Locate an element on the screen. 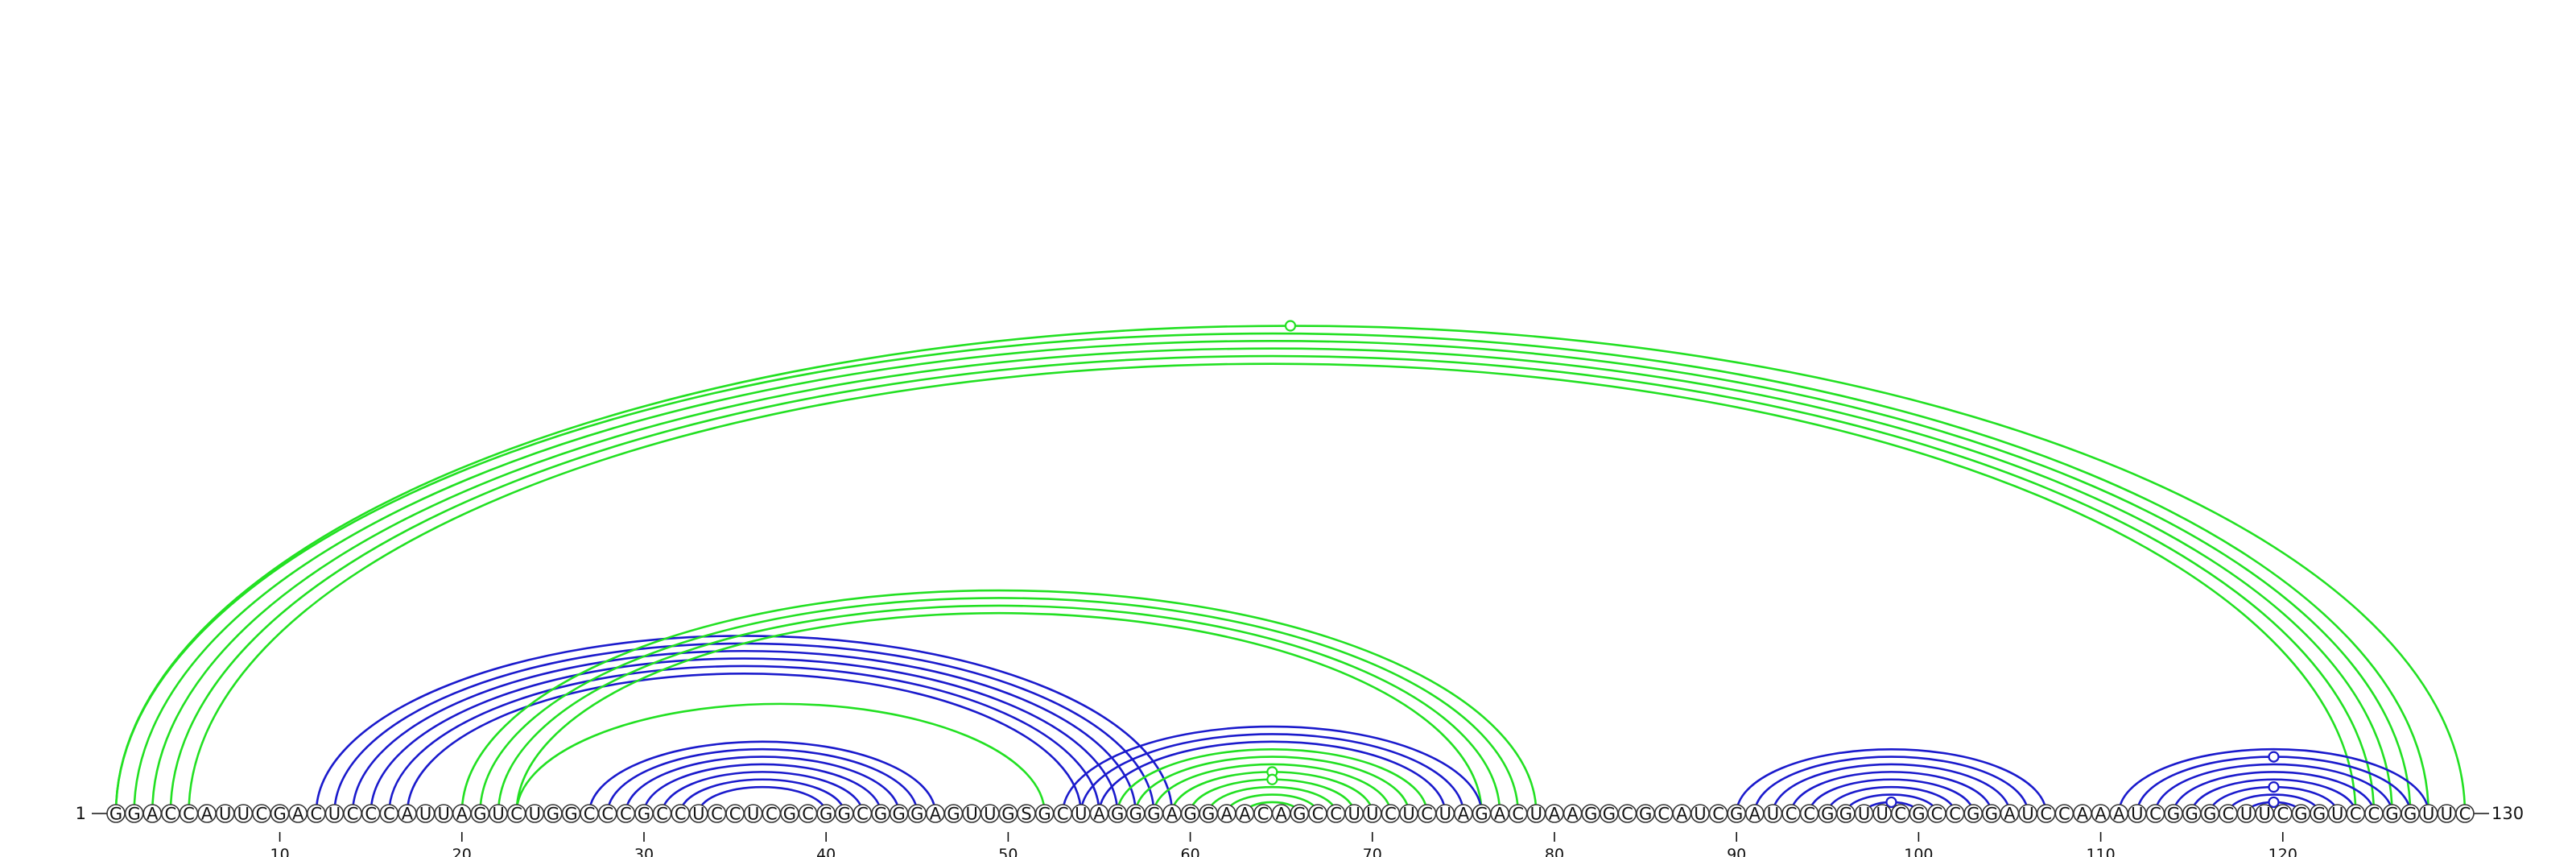 This screenshot has width=2576, height=857. position-label: 20 is located at coordinates (462, 851).